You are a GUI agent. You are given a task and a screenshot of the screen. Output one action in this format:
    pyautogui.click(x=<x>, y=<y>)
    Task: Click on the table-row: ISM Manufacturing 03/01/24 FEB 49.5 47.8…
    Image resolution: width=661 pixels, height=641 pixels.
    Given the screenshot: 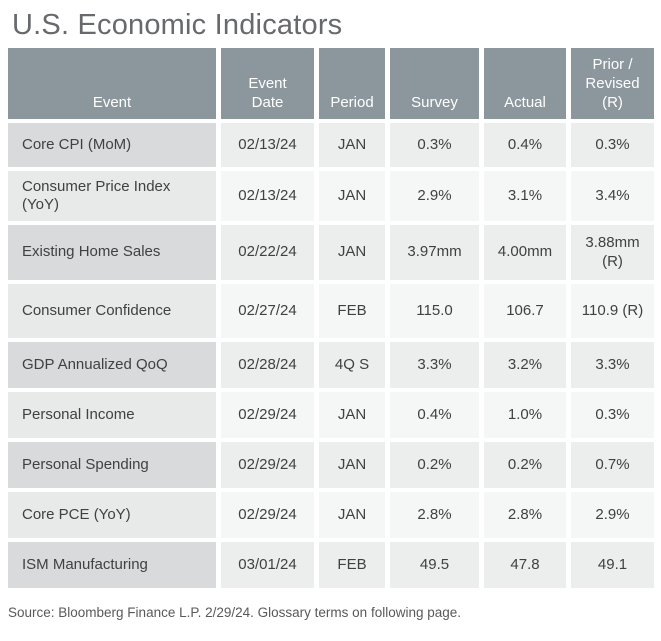 What is the action you would take?
    pyautogui.click(x=331, y=565)
    